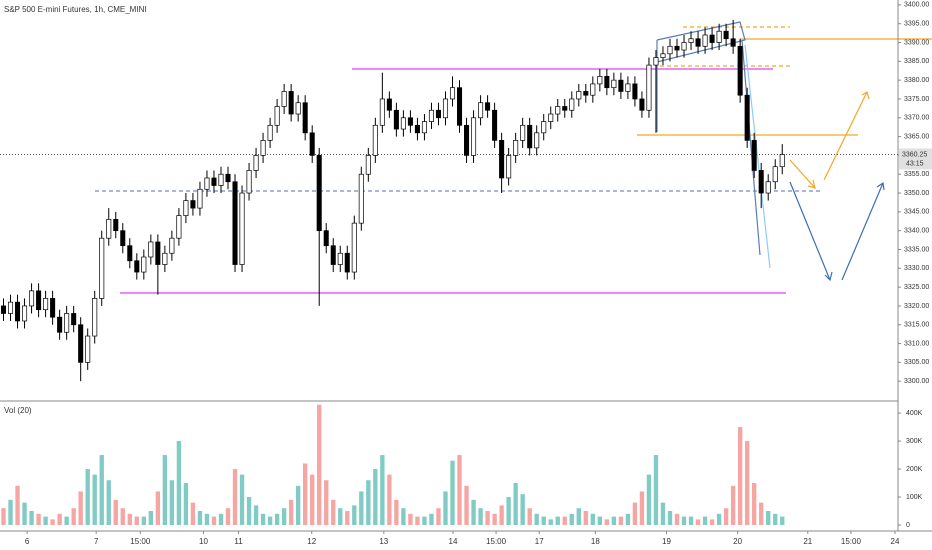 Image resolution: width=932 pixels, height=550 pixels. What do you see at coordinates (916, 80) in the screenshot?
I see `y-tick-label: 3380.00` at bounding box center [916, 80].